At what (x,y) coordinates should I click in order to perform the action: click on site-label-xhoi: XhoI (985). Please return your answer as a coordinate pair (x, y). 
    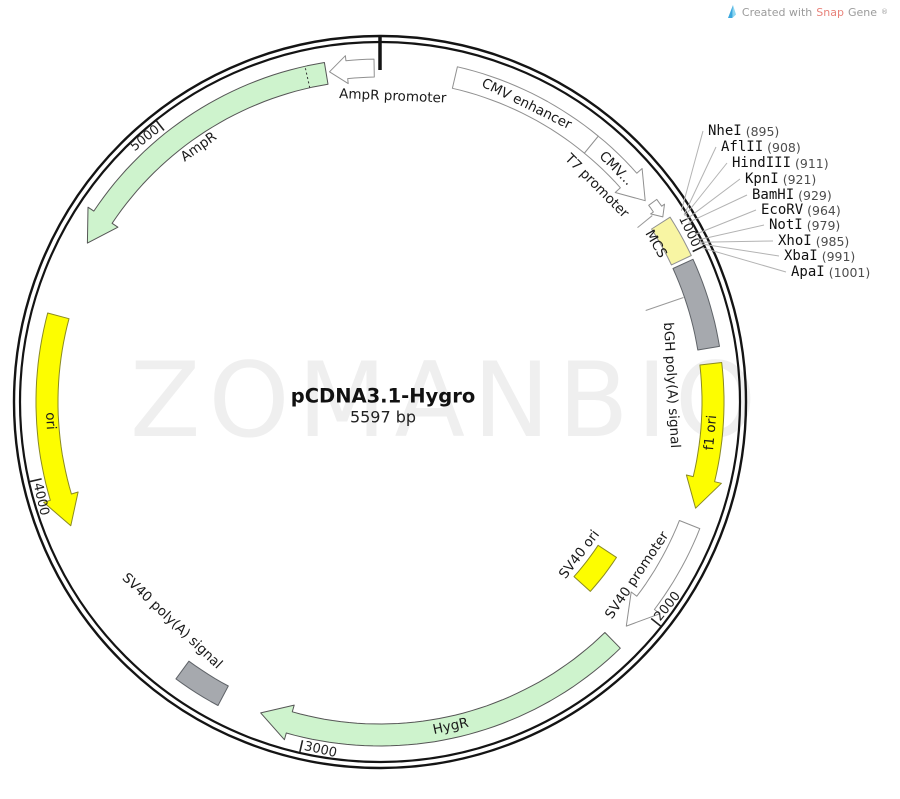
    Looking at the image, I should click on (813, 241).